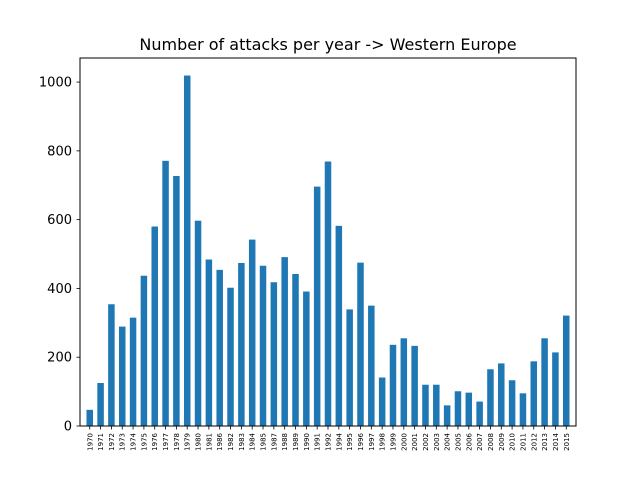 This screenshot has width=640, height=482. I want to click on bar-2000, so click(404, 382).